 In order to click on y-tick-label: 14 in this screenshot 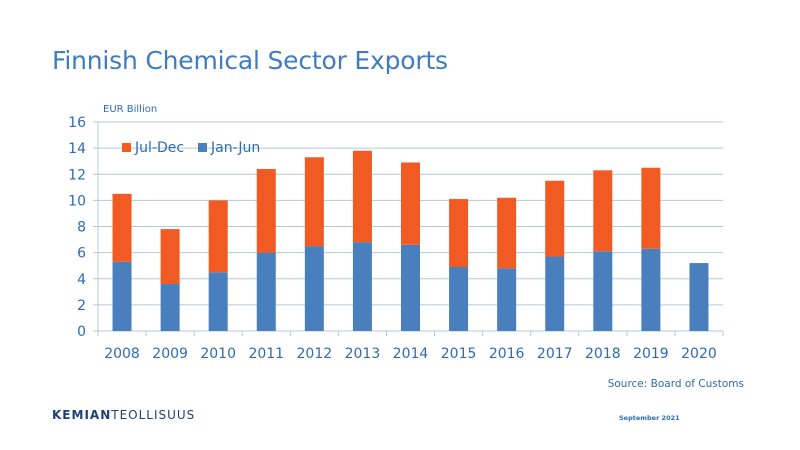, I will do `click(77, 149)`.